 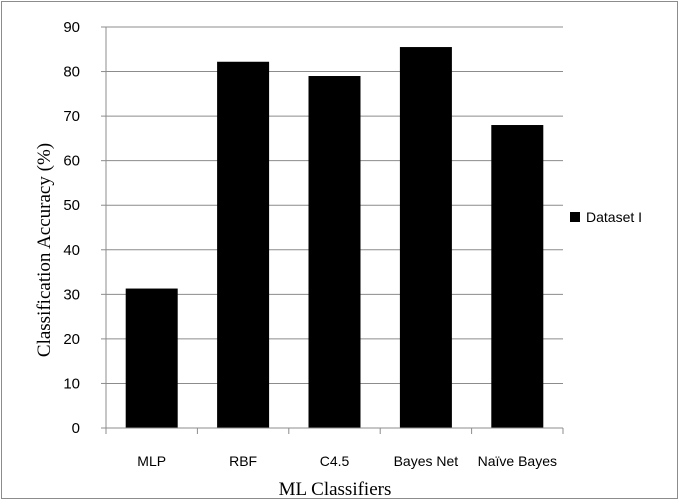 What do you see at coordinates (335, 489) in the screenshot?
I see `x-axis-title: ML Classifiers` at bounding box center [335, 489].